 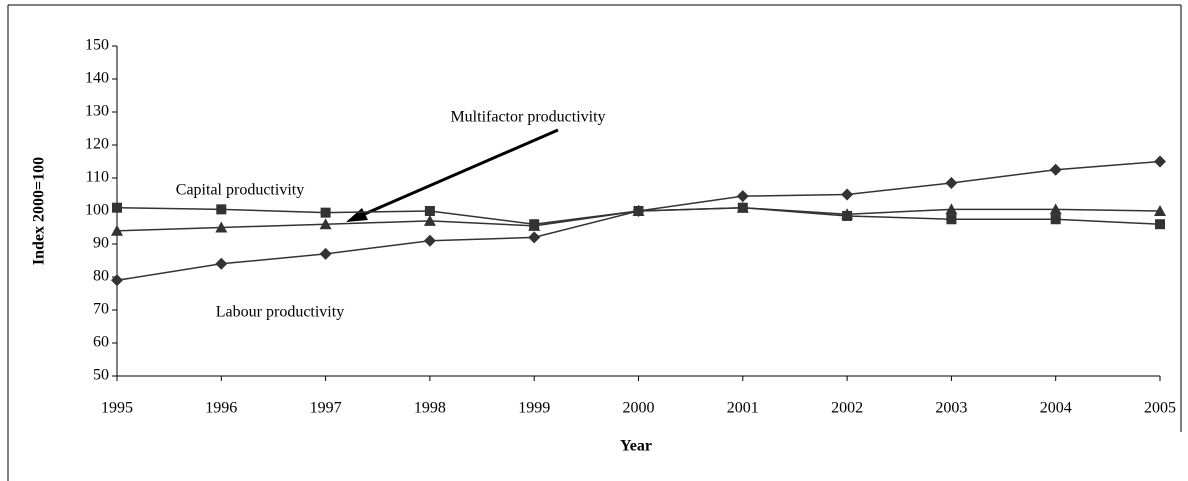 I want to click on y-tick-label: 130, so click(x=97, y=111).